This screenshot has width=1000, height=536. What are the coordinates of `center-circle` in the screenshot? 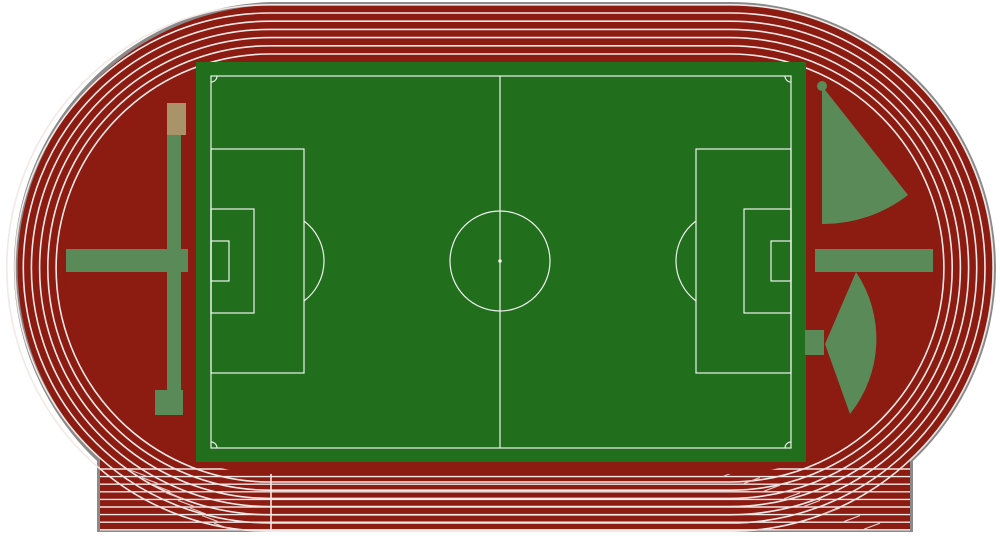 It's located at (500, 261).